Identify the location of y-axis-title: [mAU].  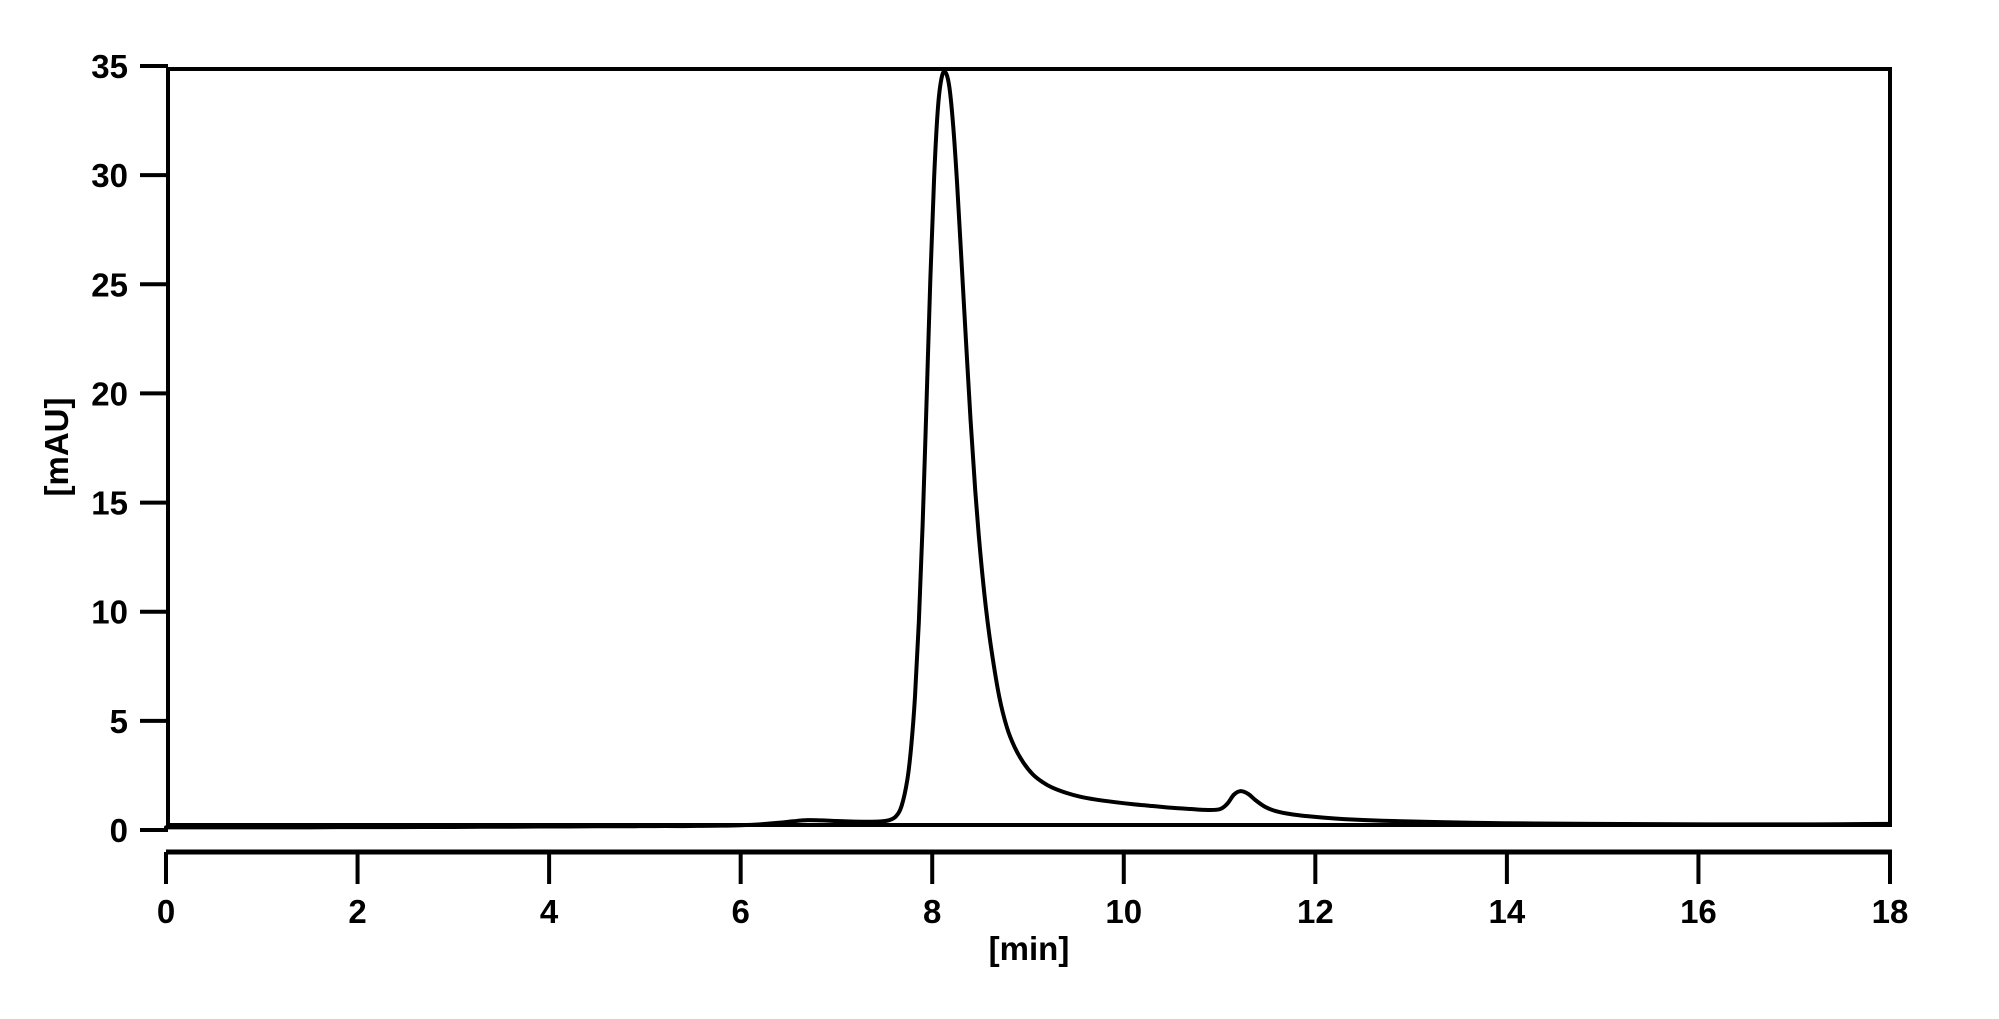
(56, 447).